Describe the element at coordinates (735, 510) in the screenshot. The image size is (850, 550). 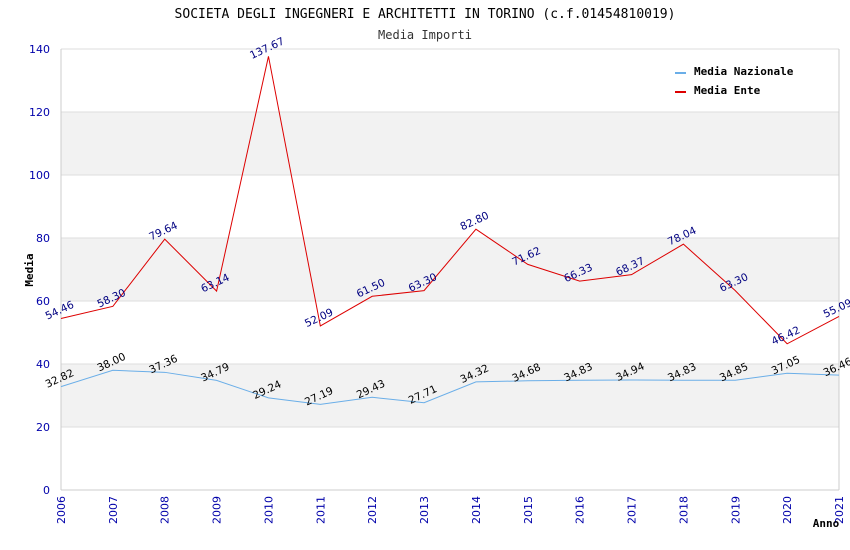
I see `x-tick-label: 2019` at that location.